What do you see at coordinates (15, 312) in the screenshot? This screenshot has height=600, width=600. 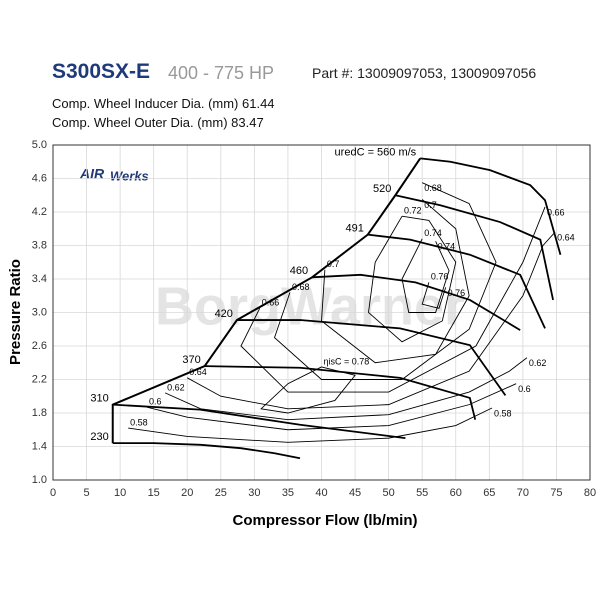 I see `y-axis-label: Pressure Ratio` at bounding box center [15, 312].